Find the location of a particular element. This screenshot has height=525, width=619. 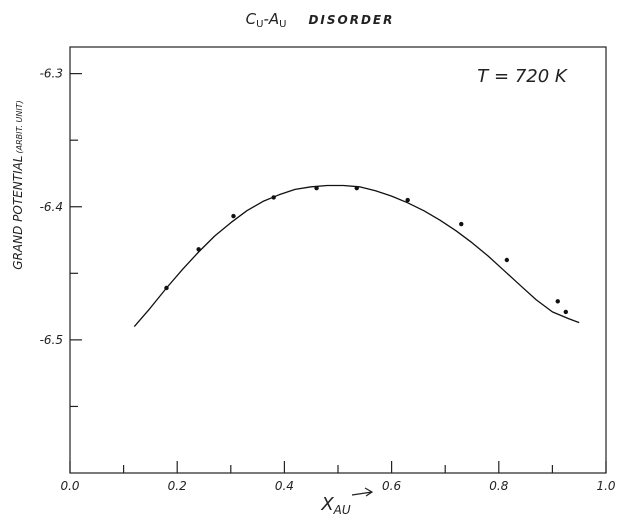

y-tick-label: -6.5 is located at coordinates (51, 340).